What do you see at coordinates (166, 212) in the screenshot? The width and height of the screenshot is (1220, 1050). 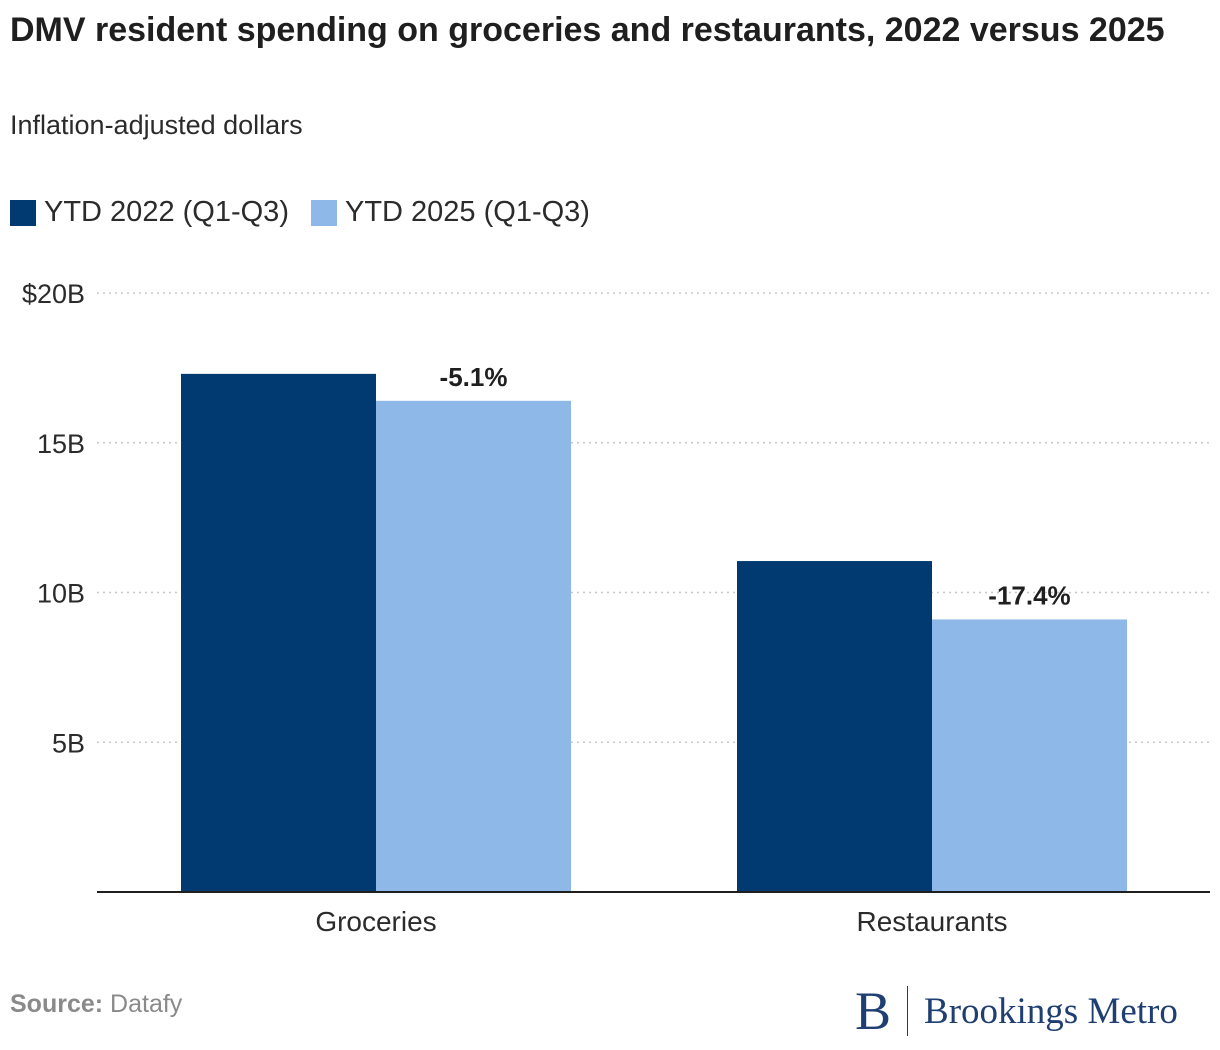 I see `legend-label-2022: YTD 2022 (Q1-Q3)` at bounding box center [166, 212].